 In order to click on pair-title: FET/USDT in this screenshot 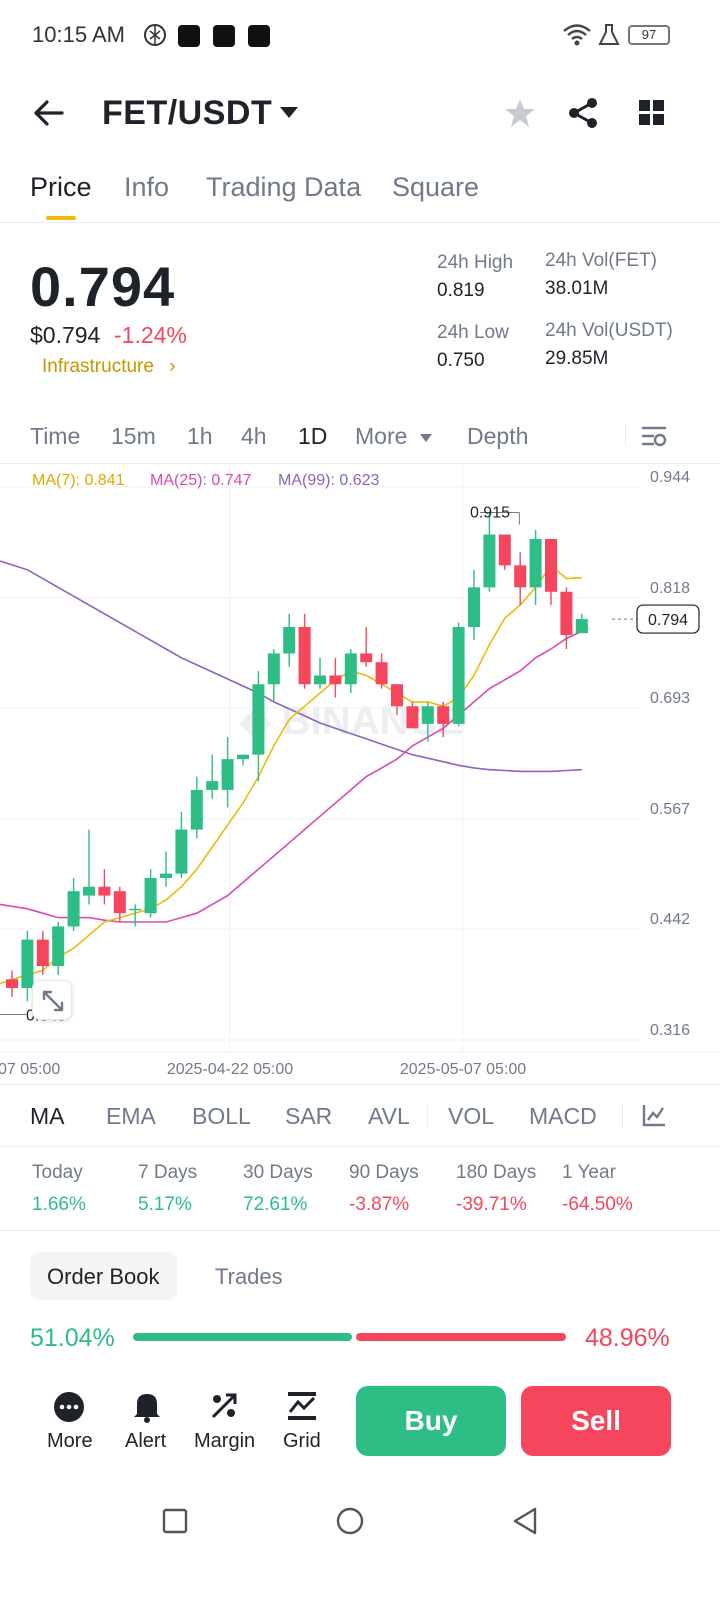, I will do `click(187, 113)`.